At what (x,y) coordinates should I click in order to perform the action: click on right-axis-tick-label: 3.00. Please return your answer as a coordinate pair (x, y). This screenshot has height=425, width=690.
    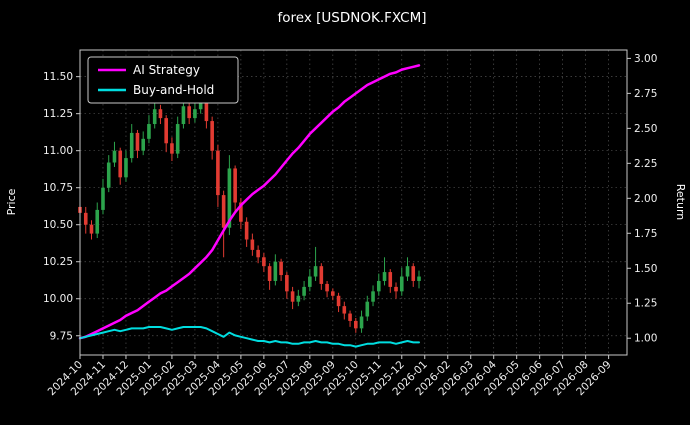
    Looking at the image, I should click on (645, 59).